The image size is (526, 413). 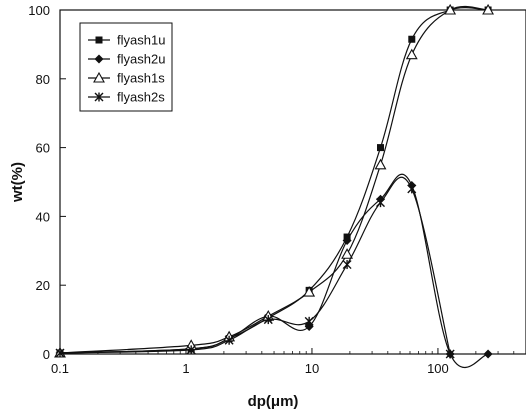 What do you see at coordinates (43, 285) in the screenshot?
I see `y-tick-label: 20` at bounding box center [43, 285].